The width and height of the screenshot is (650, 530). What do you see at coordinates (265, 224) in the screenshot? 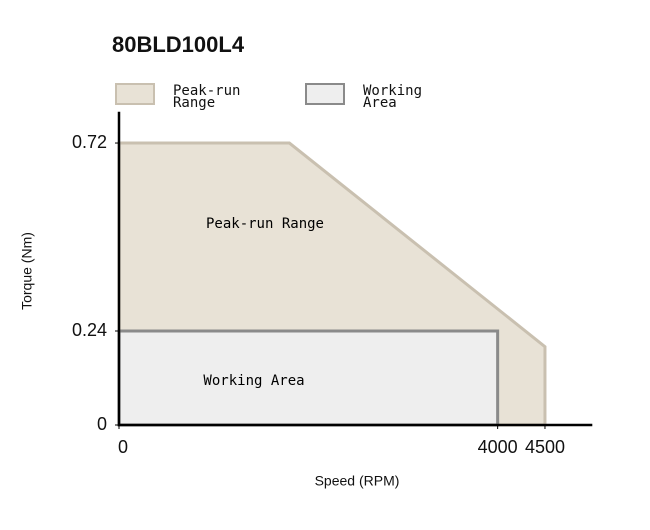
I see `area-label: Peak-run Range` at bounding box center [265, 224].